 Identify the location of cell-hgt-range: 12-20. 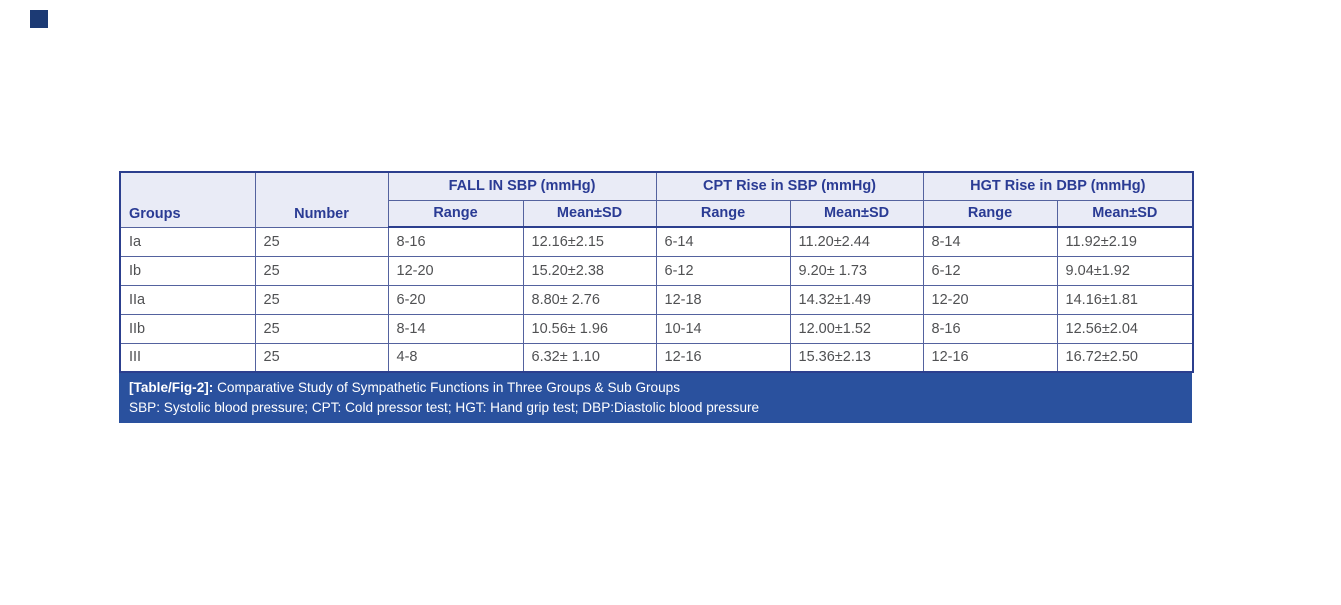
(990, 299).